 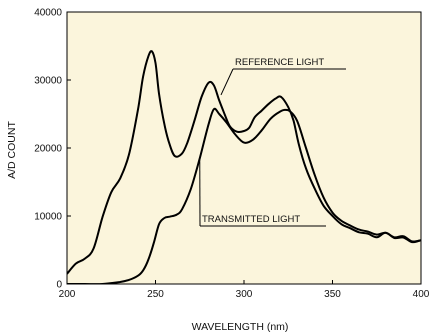 I want to click on x-tick-label: 250, so click(x=155, y=294).